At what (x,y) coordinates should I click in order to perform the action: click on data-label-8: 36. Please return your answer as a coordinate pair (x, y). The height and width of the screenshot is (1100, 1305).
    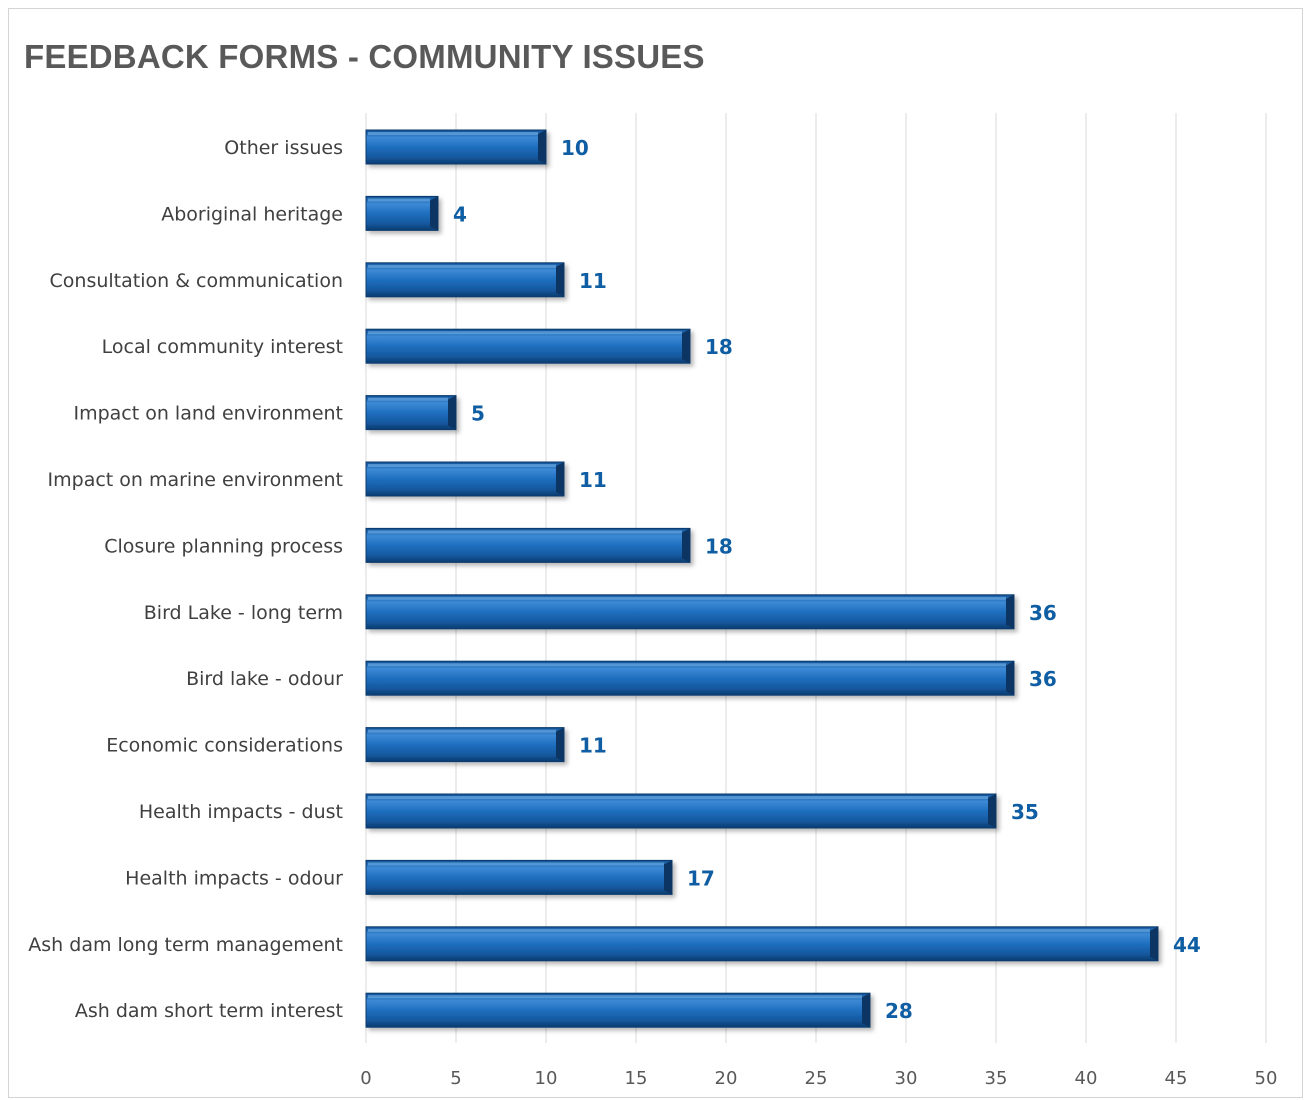
    Looking at the image, I should click on (1043, 613).